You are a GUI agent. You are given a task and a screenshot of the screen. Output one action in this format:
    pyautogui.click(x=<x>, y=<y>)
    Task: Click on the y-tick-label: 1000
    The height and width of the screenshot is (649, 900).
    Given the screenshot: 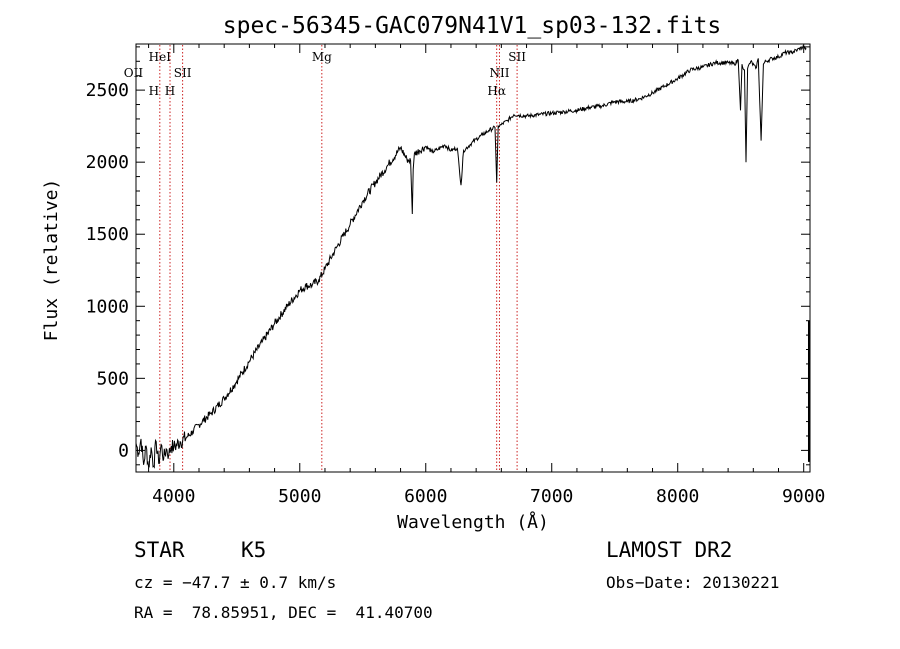 What is the action you would take?
    pyautogui.click(x=107, y=306)
    